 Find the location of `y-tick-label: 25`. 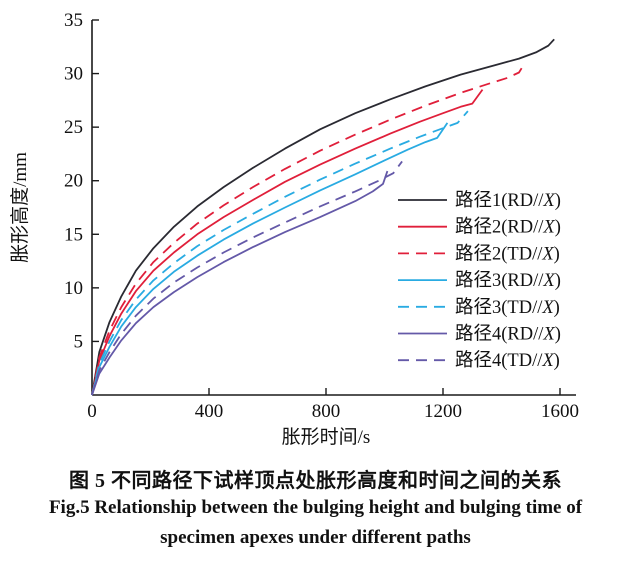

y-tick-label: 25 is located at coordinates (73, 127).